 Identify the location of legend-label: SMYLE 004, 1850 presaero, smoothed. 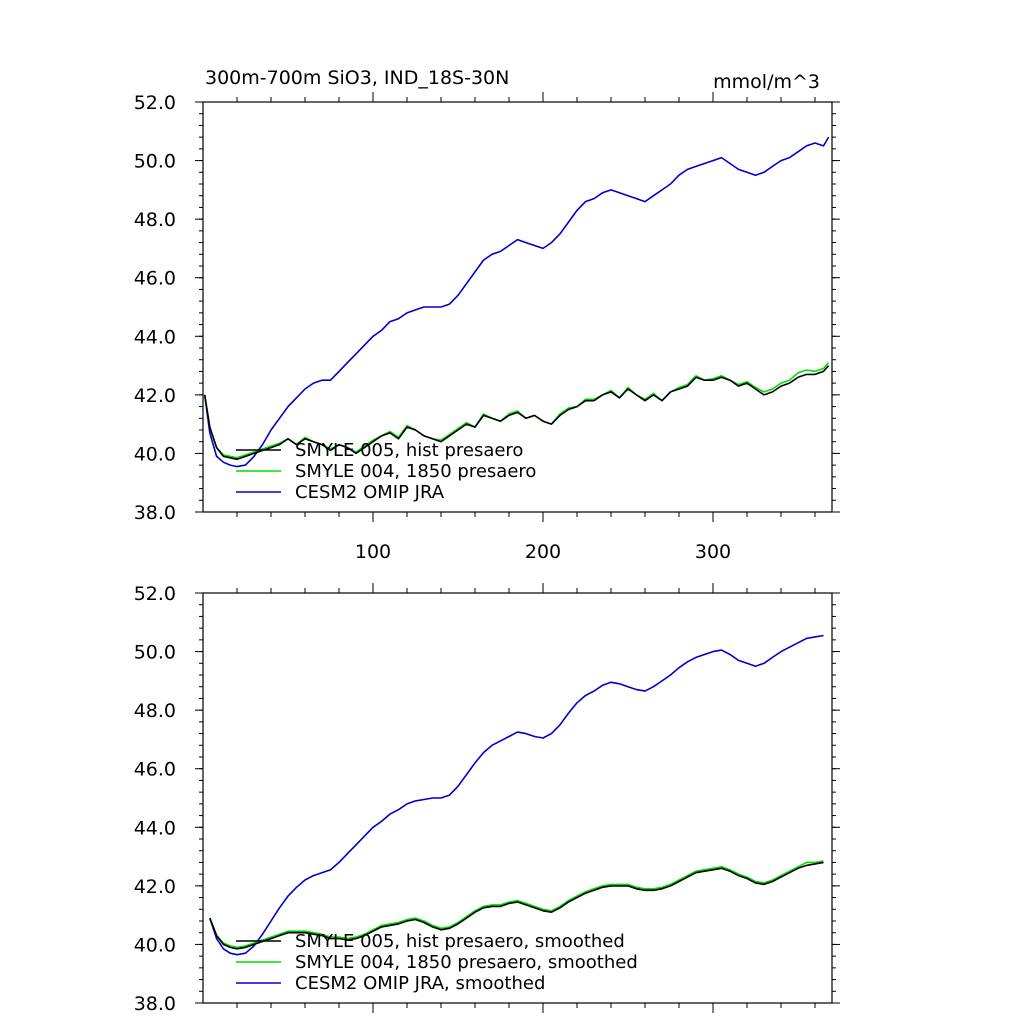
(466, 962).